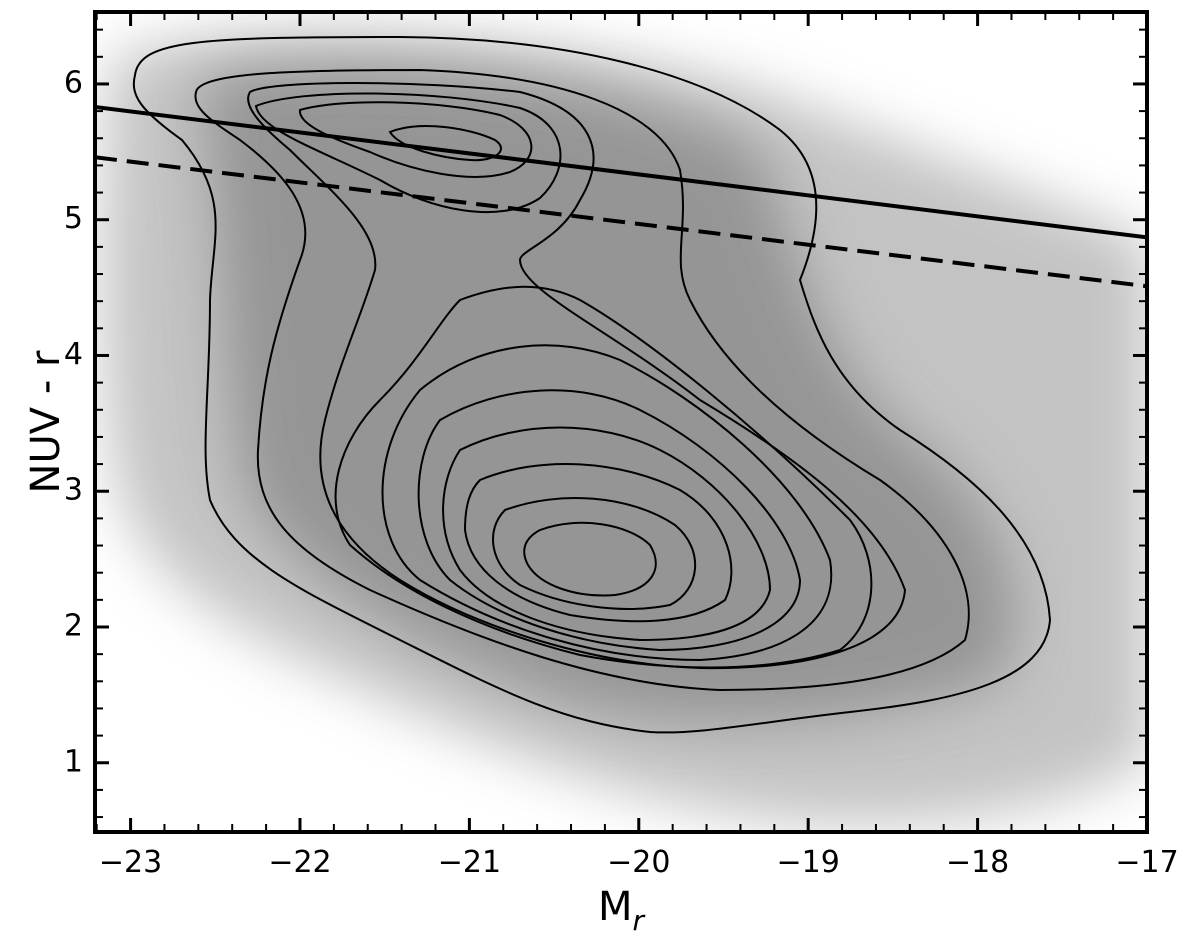 This screenshot has width=1200, height=941. Describe the element at coordinates (615, 907) in the screenshot. I see `x-axis-label-main: M` at that location.